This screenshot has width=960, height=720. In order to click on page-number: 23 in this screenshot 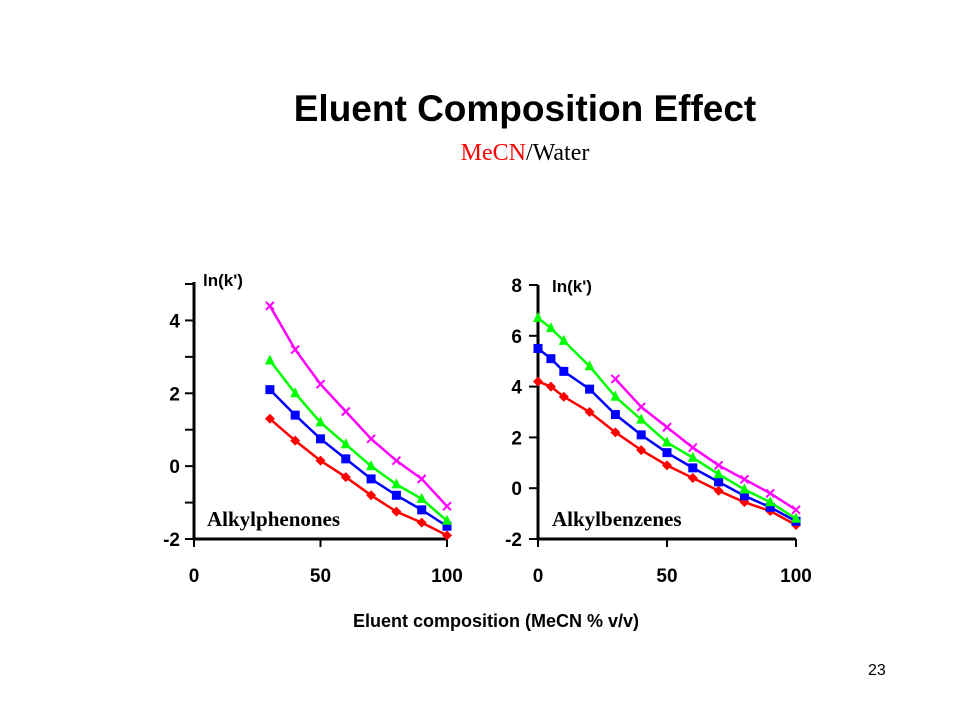, I will do `click(877, 670)`.